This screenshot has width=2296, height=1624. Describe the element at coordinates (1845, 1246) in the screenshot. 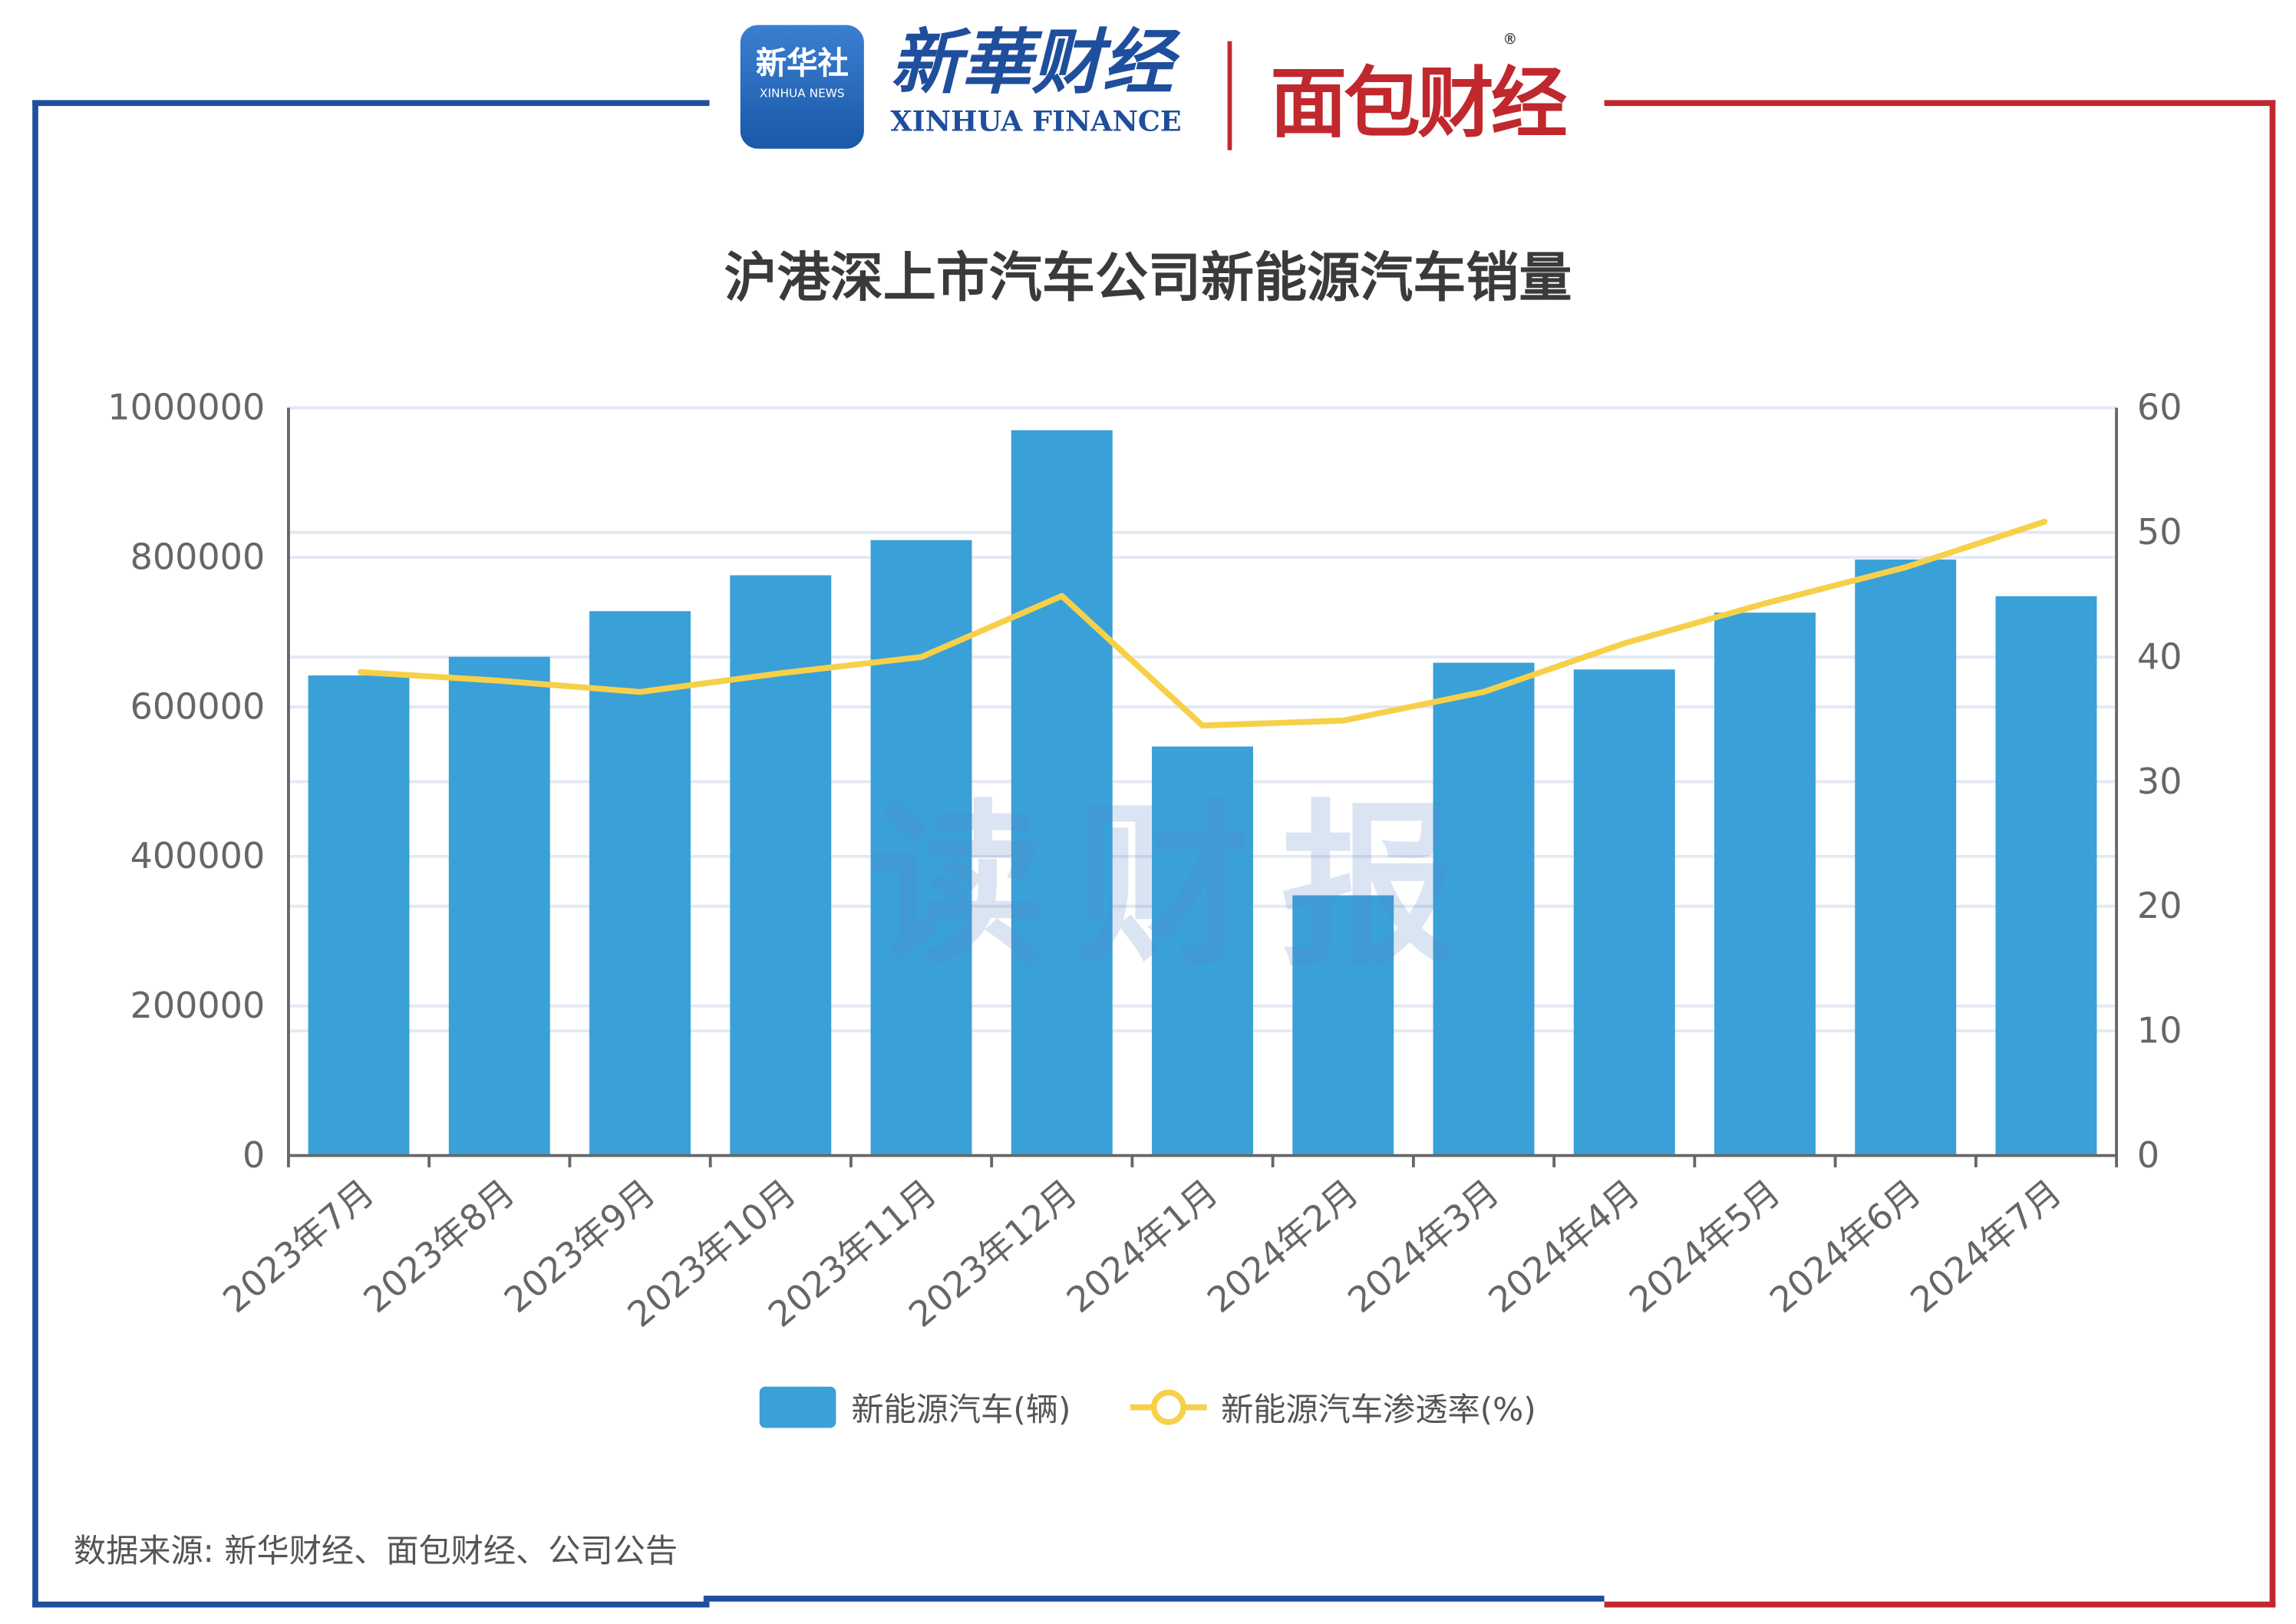

I see `x-tick-label: 2024年6月` at that location.